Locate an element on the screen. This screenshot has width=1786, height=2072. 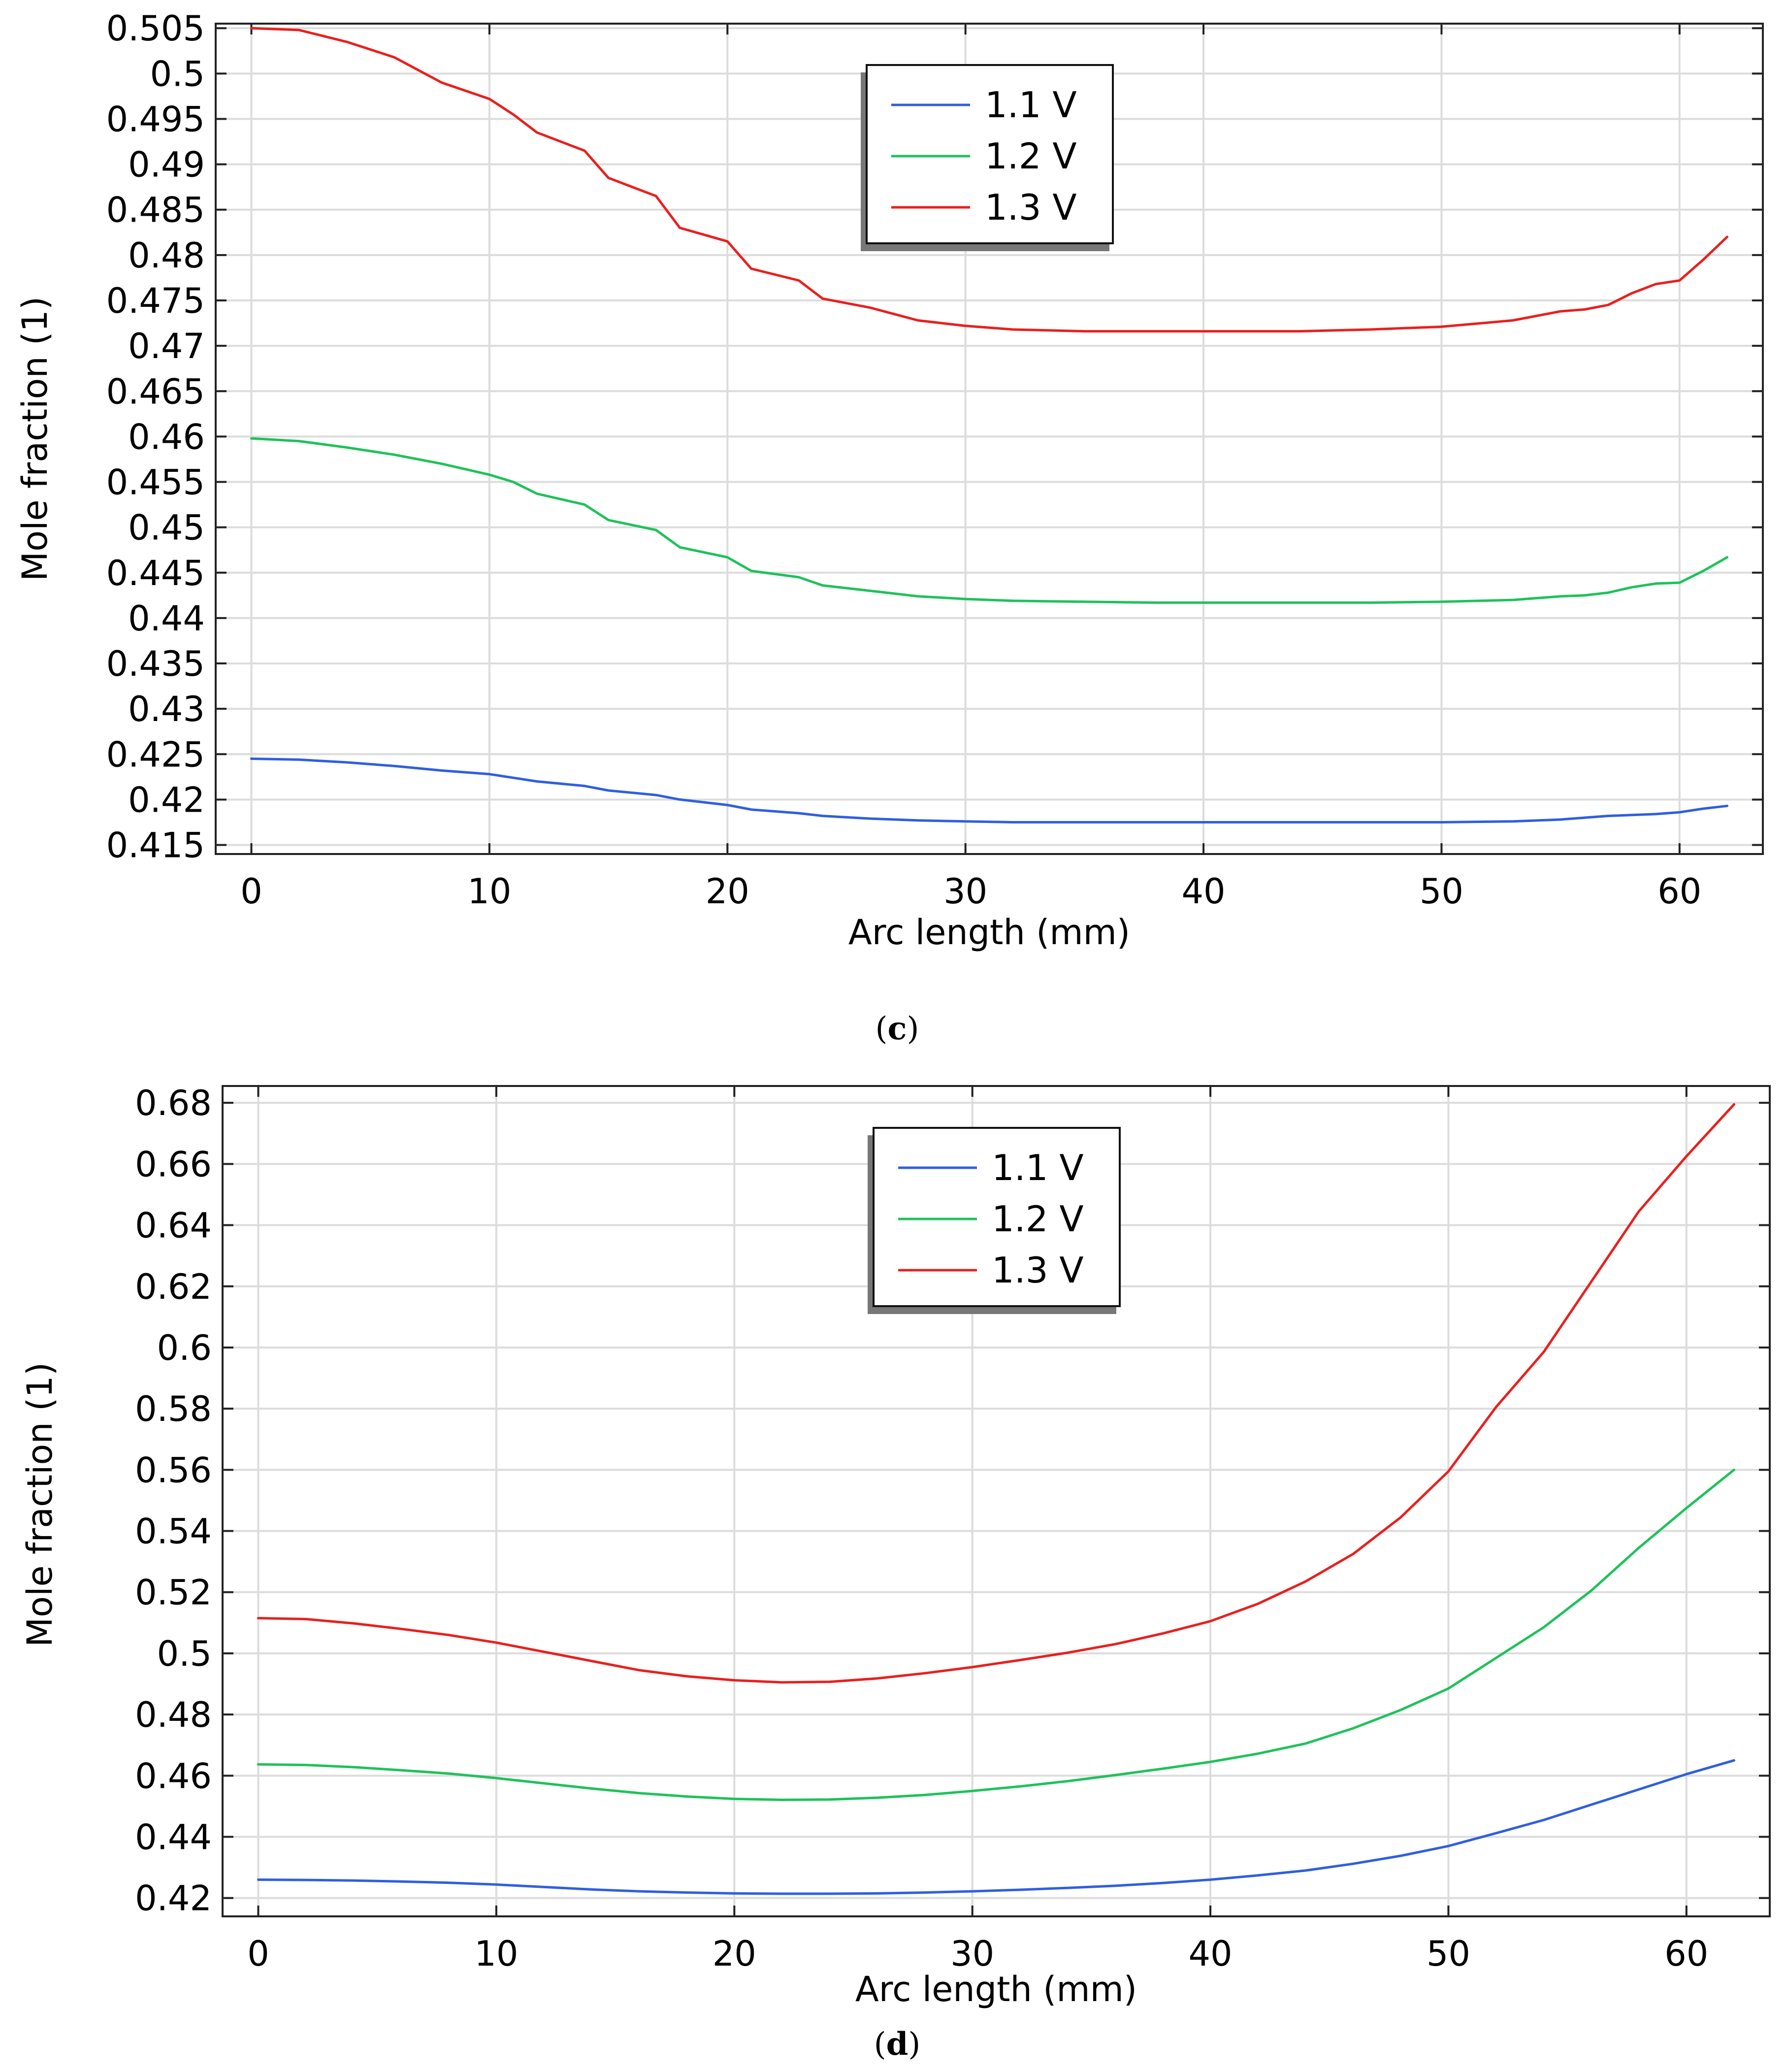
chart-d-x-tick-label: 0 is located at coordinates (258, 1954).